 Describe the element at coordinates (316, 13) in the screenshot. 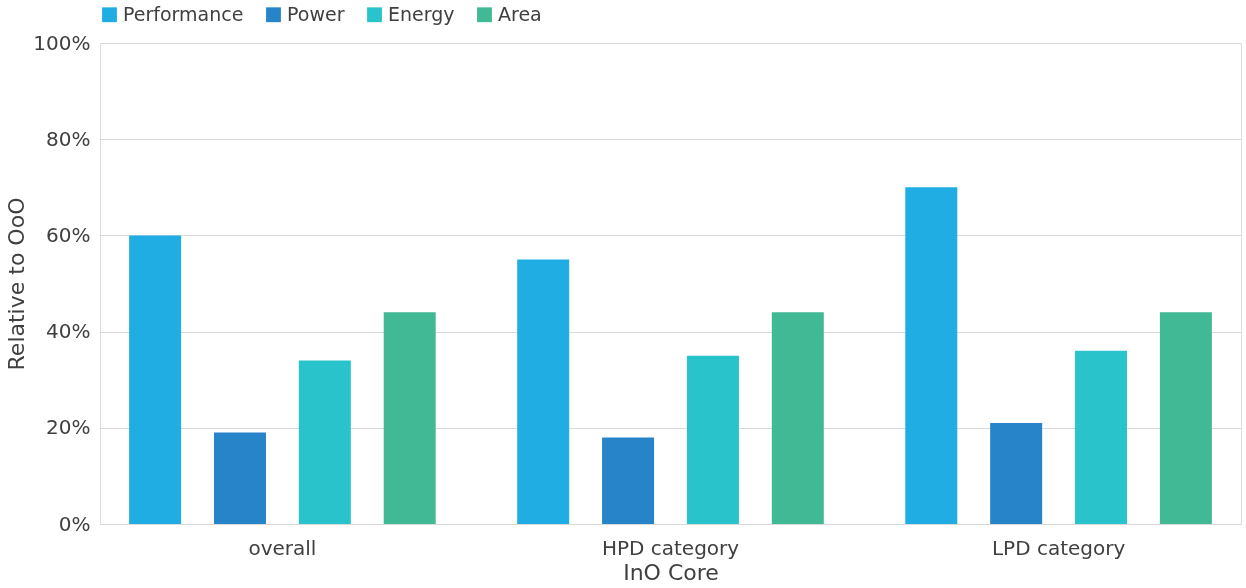

I see `legend-label: Power` at that location.